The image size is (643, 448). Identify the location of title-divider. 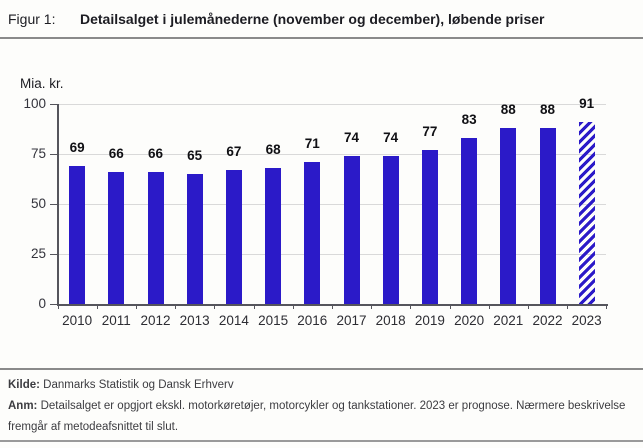
(321, 38).